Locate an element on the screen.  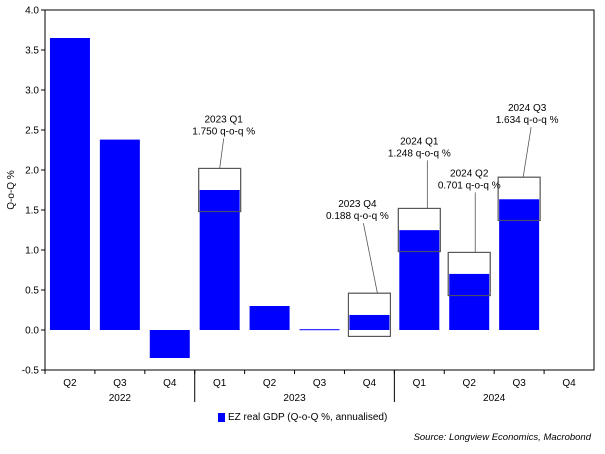
x-year-label: 2023 is located at coordinates (294, 398).